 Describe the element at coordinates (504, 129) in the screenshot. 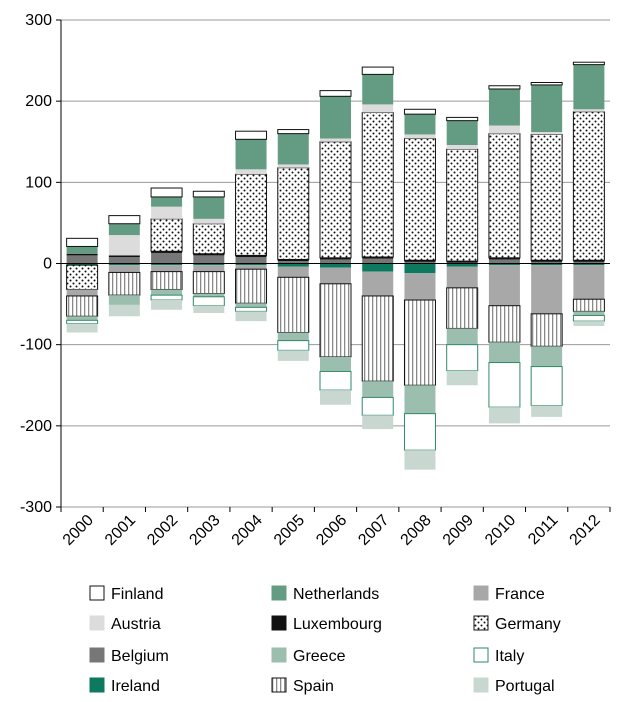

I see `bar-austria-2010` at that location.